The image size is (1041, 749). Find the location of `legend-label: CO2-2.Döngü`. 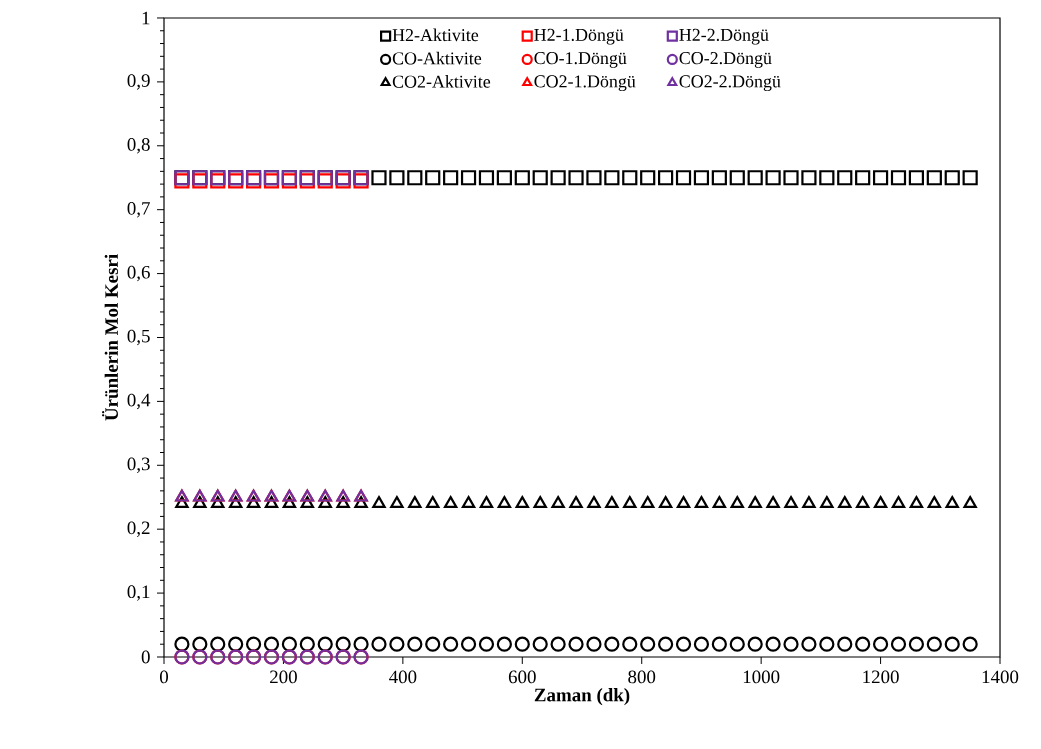

legend-label: CO2-2.Döngü is located at coordinates (730, 83).